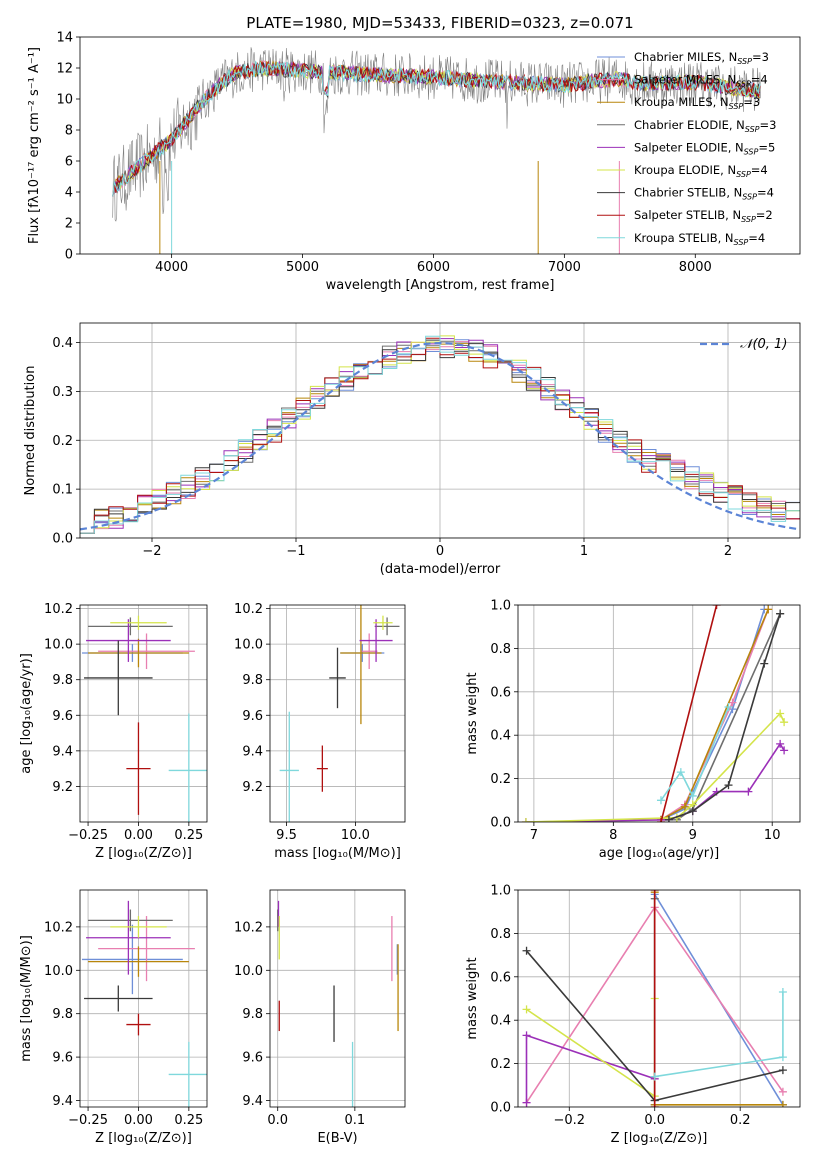  Describe the element at coordinates (500, 779) in the screenshot. I see `y-tick-label: 0.2` at that location.